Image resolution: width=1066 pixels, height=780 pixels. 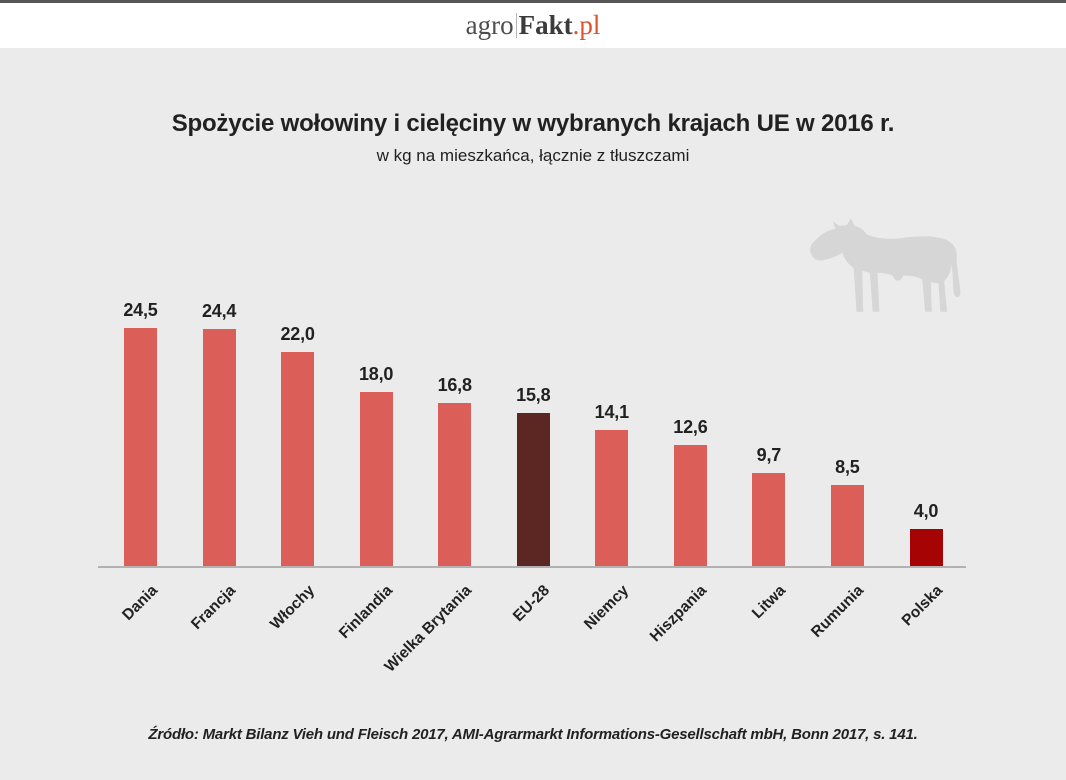 What do you see at coordinates (376, 480) in the screenshot?
I see `bar-finlandia` at bounding box center [376, 480].